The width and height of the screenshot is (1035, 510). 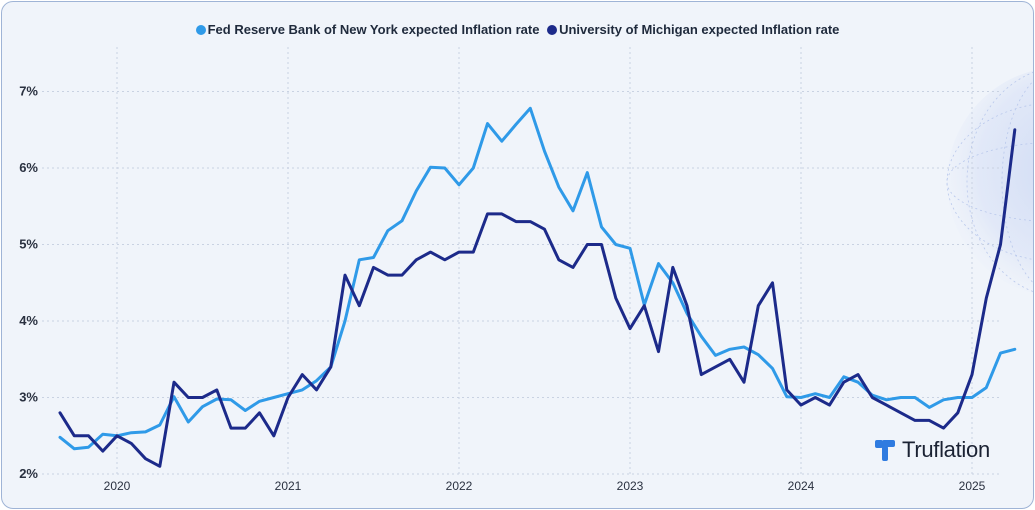 What do you see at coordinates (552, 30) in the screenshot?
I see `legend-swatch-michigan` at bounding box center [552, 30].